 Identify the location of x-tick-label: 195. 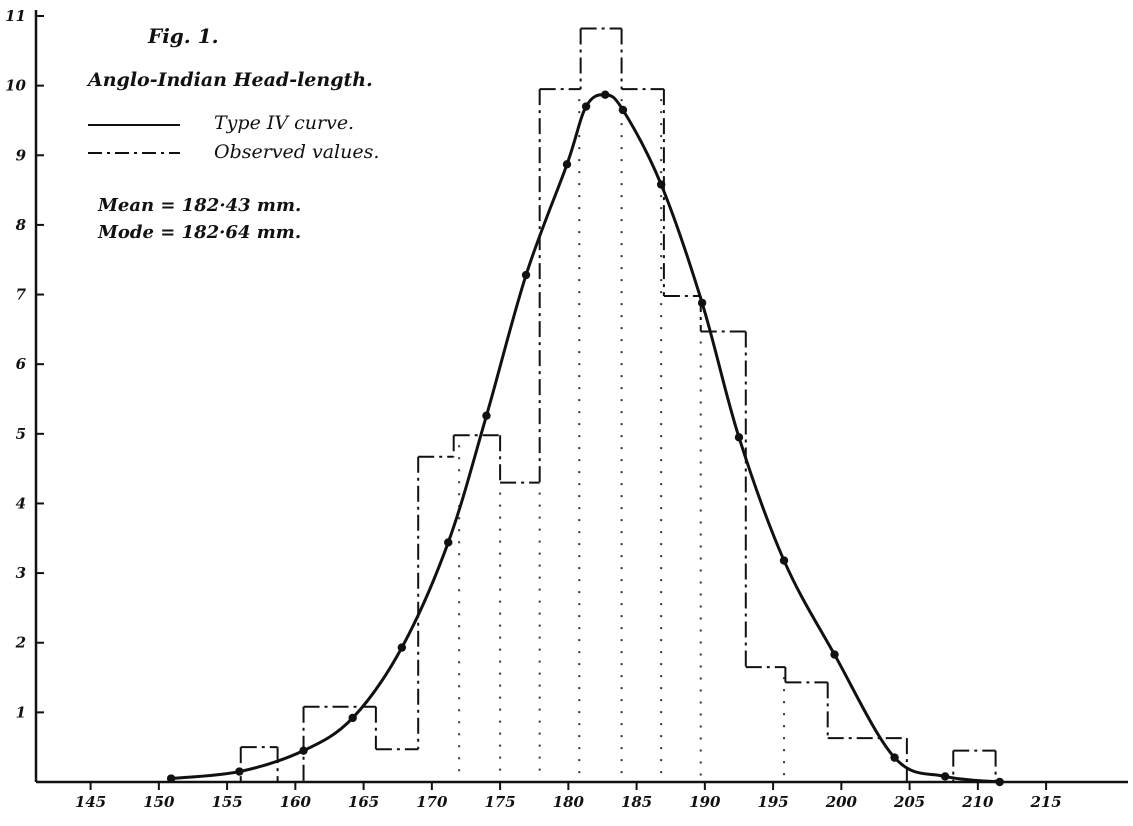
(772, 802).